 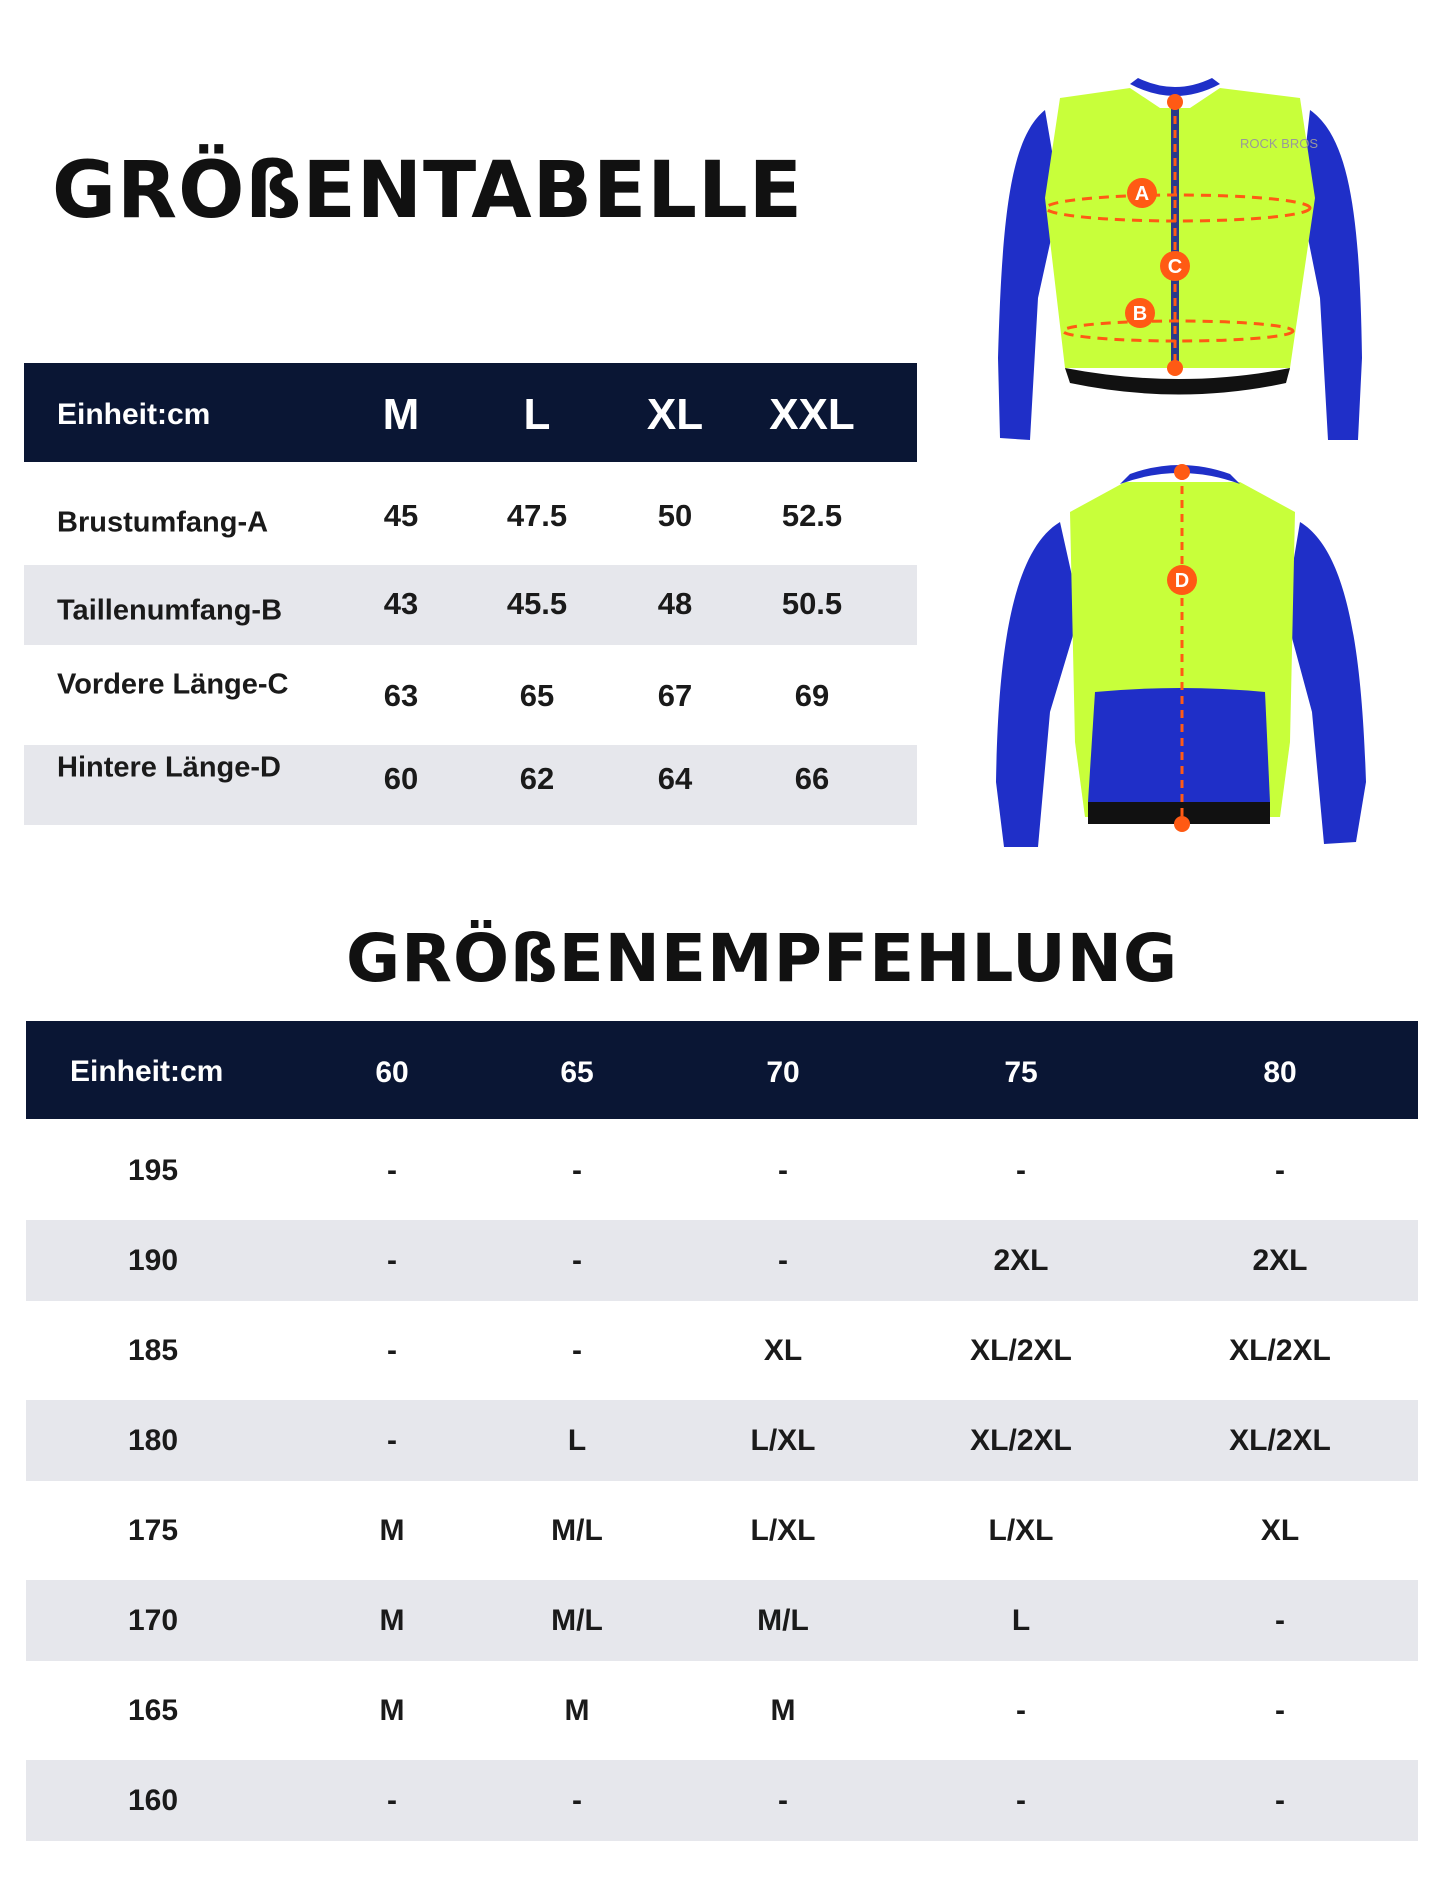 What do you see at coordinates (675, 603) in the screenshot?
I see `measurement-value: 48` at bounding box center [675, 603].